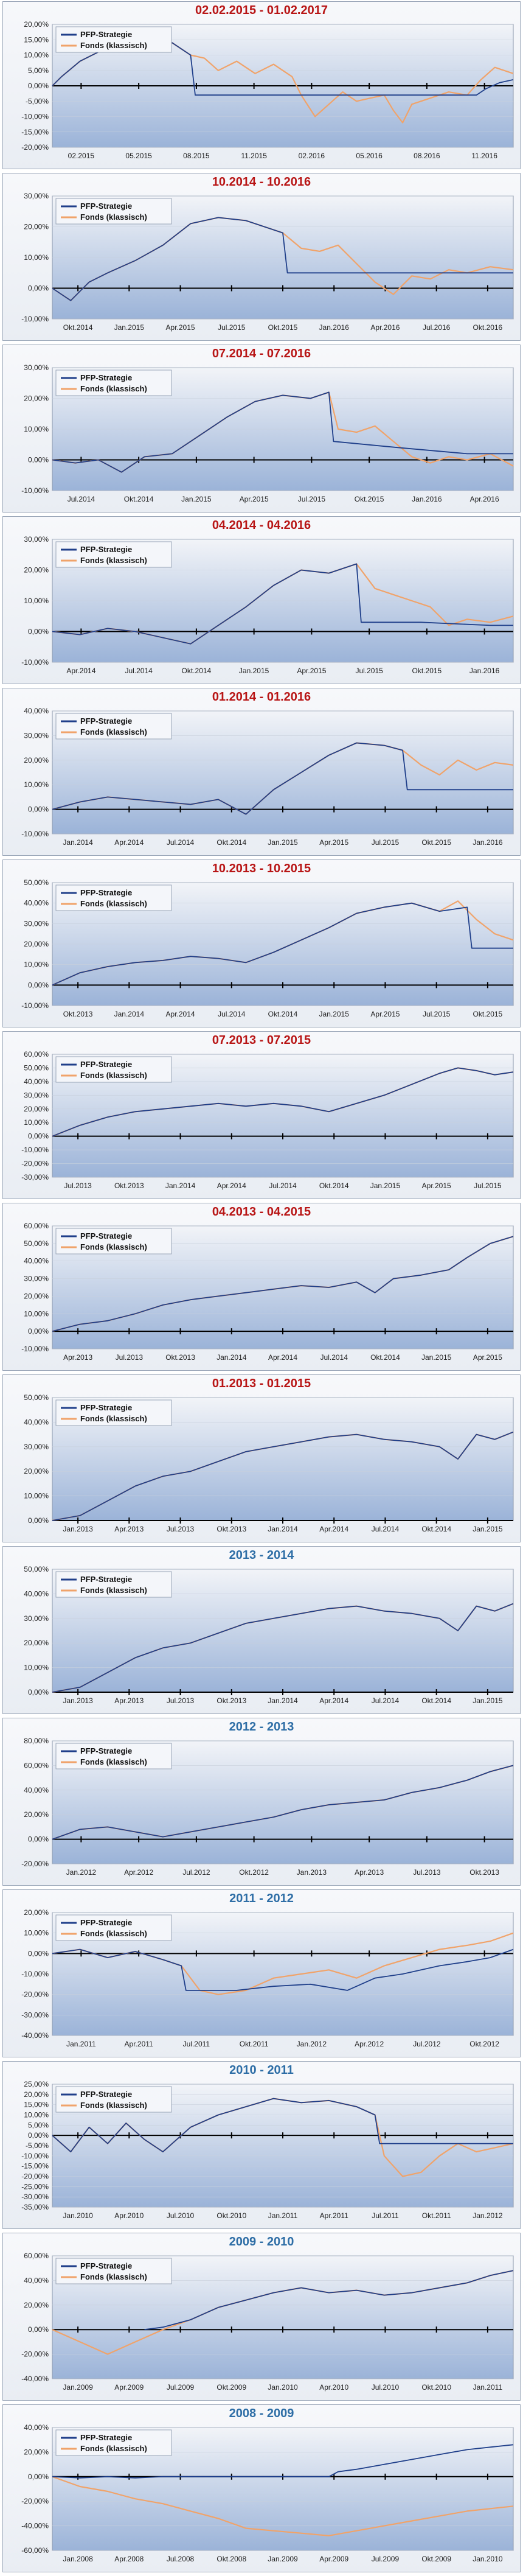 The width and height of the screenshot is (523, 2576). What do you see at coordinates (312, 156) in the screenshot?
I see `x-tick-label: 02.2016` at bounding box center [312, 156].